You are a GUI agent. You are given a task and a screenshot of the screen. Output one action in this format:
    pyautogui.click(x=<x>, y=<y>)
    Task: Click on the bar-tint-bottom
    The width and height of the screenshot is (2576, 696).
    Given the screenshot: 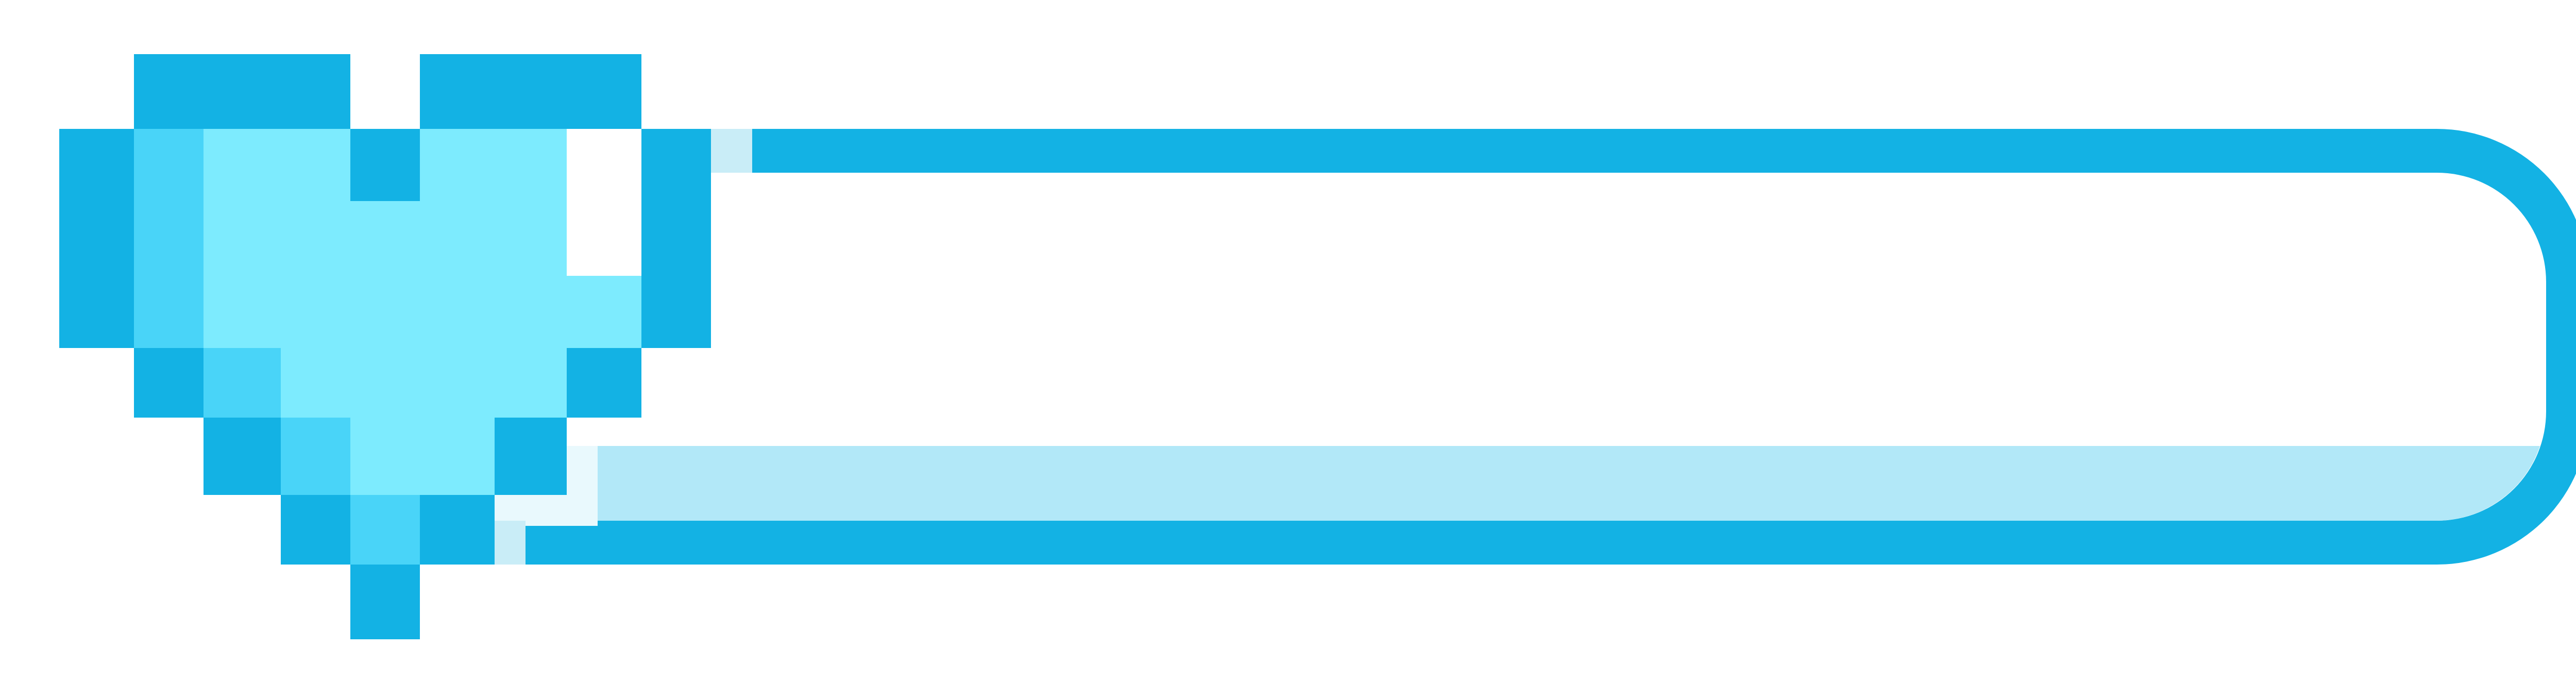 What is the action you would take?
    pyautogui.click(x=510, y=543)
    